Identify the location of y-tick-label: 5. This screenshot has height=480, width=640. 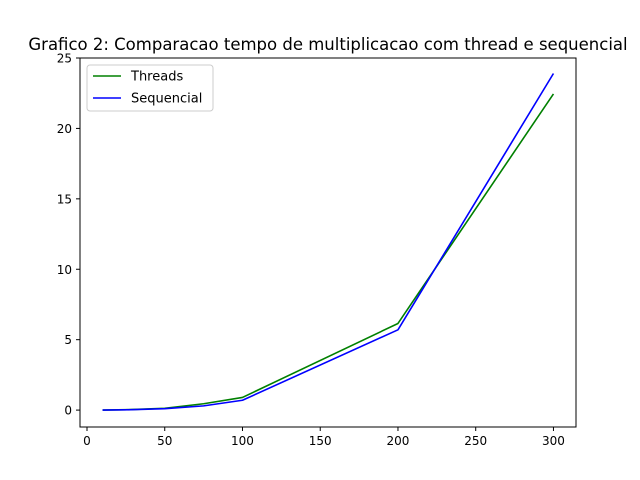
(68, 340).